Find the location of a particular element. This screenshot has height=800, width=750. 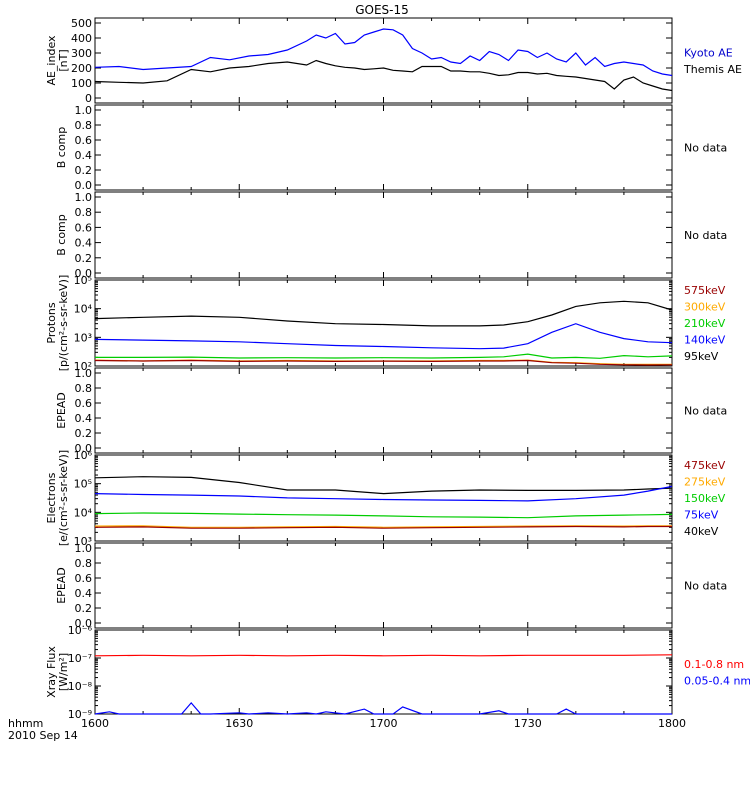

x-tick-label: 1800 is located at coordinates (672, 723).